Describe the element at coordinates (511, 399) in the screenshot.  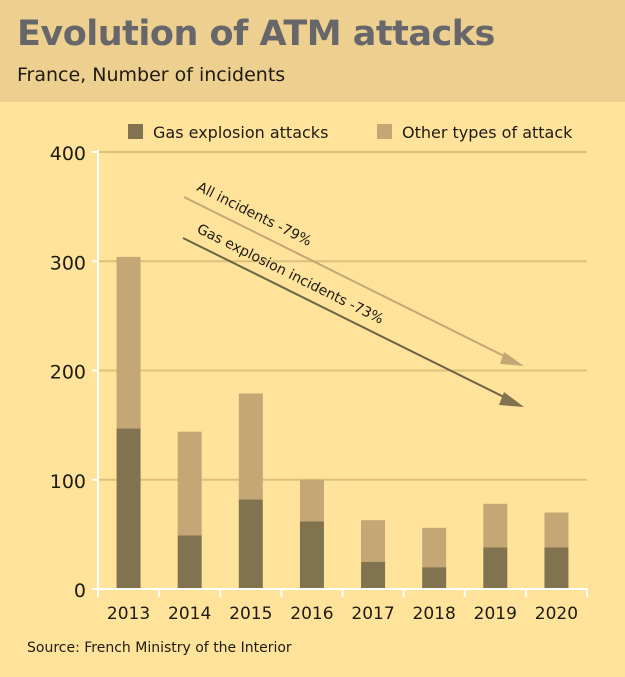
I see `trend-arrowhead-gas` at that location.